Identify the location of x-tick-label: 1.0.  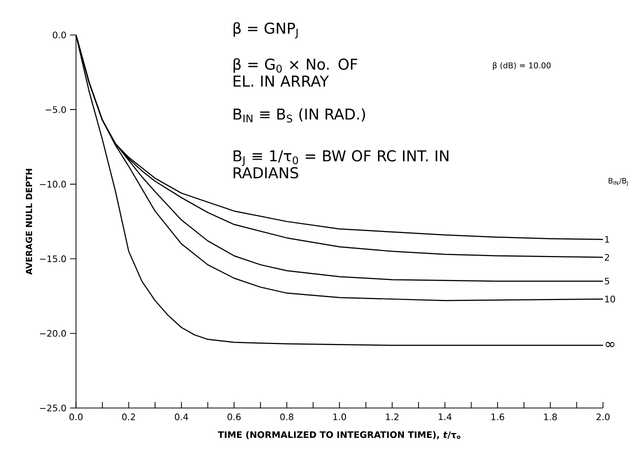
(339, 417).